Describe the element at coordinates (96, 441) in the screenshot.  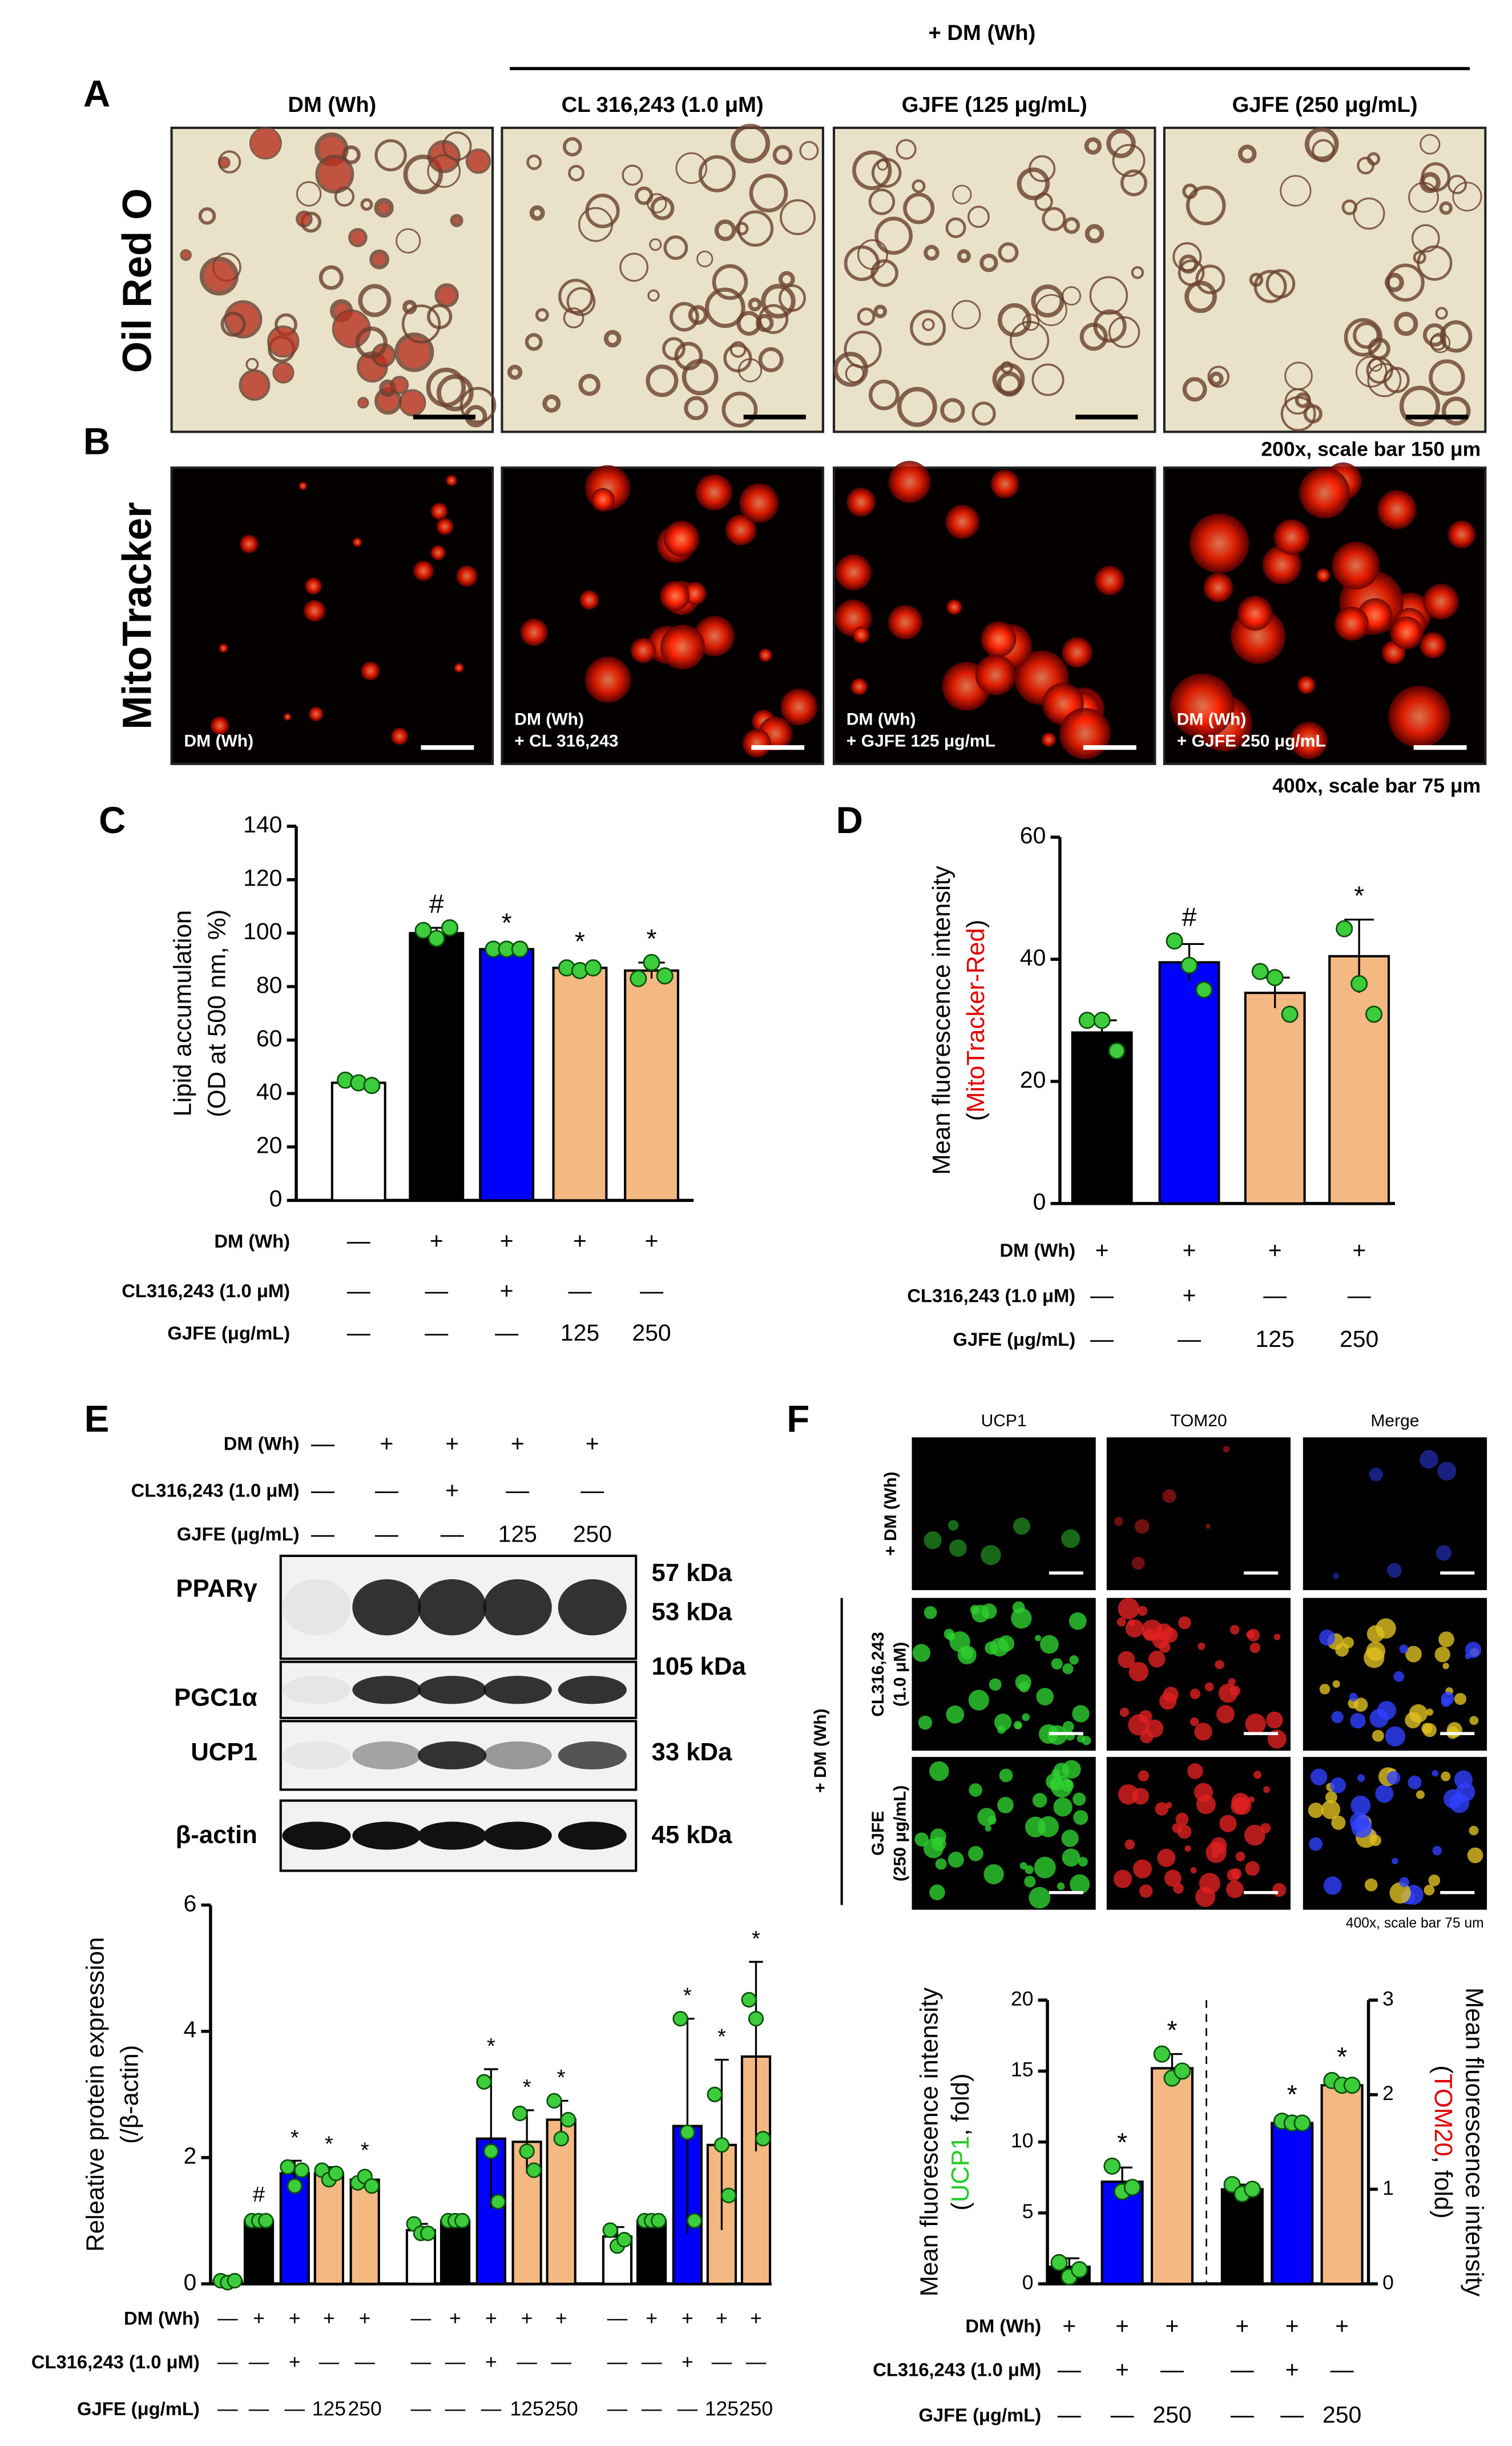
I see `panel-letter: B` at that location.